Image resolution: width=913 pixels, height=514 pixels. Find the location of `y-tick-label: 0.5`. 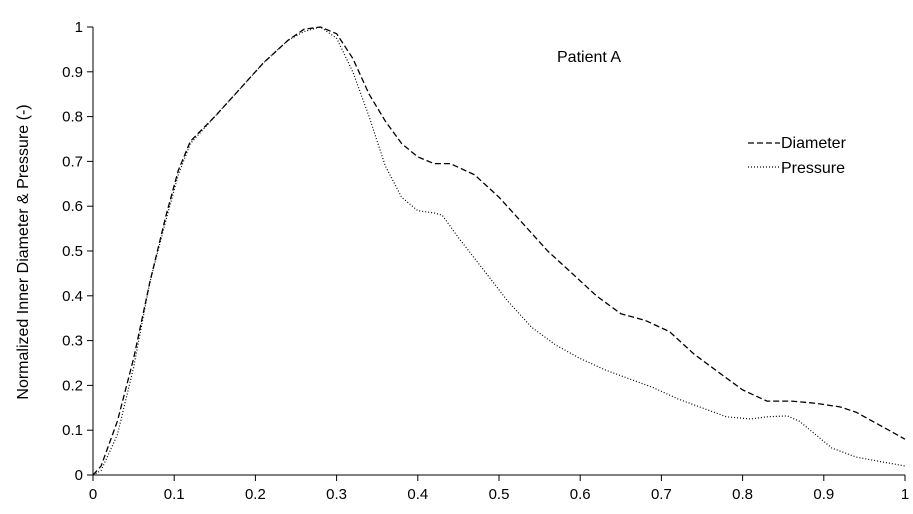

y-tick-label: 0.5 is located at coordinates (72, 251).